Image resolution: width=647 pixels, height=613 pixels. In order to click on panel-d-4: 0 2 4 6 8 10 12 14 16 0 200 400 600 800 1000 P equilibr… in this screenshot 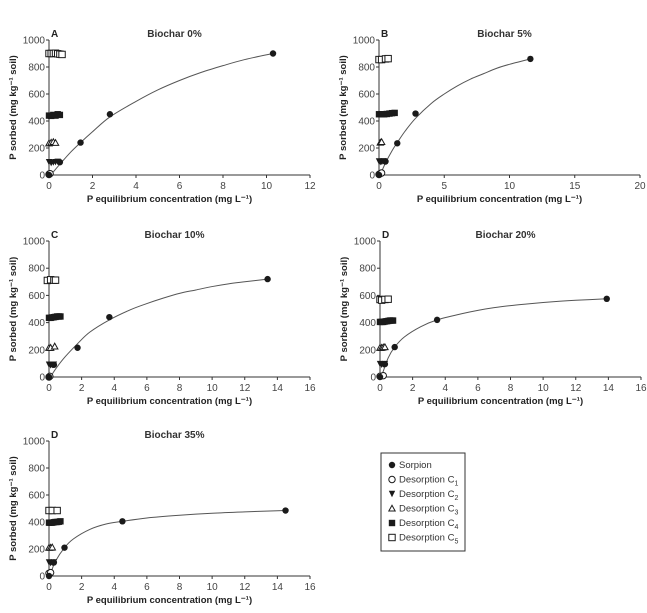, I will do `click(162, 518)`.